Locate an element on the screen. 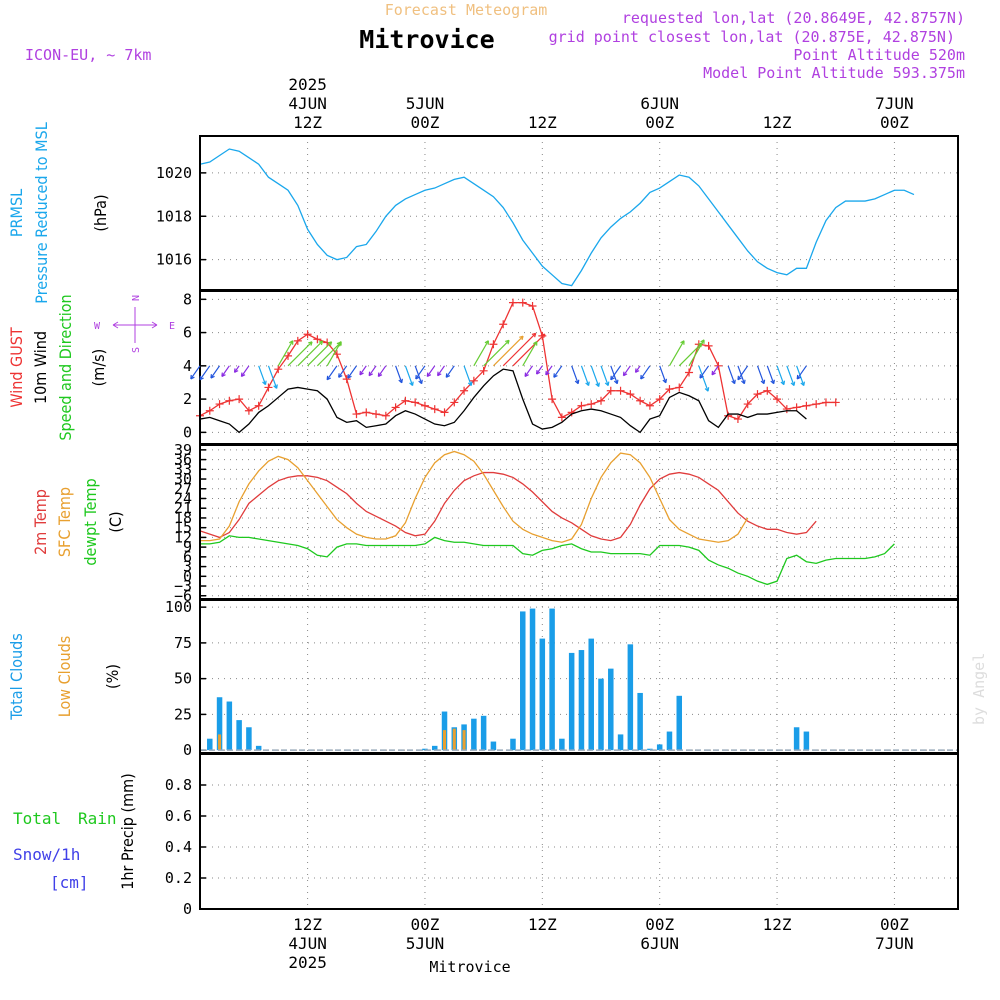 Image resolution: width=1000 pixels, height=1000 pixels. precip-legend-0: Total is located at coordinates (37, 818).